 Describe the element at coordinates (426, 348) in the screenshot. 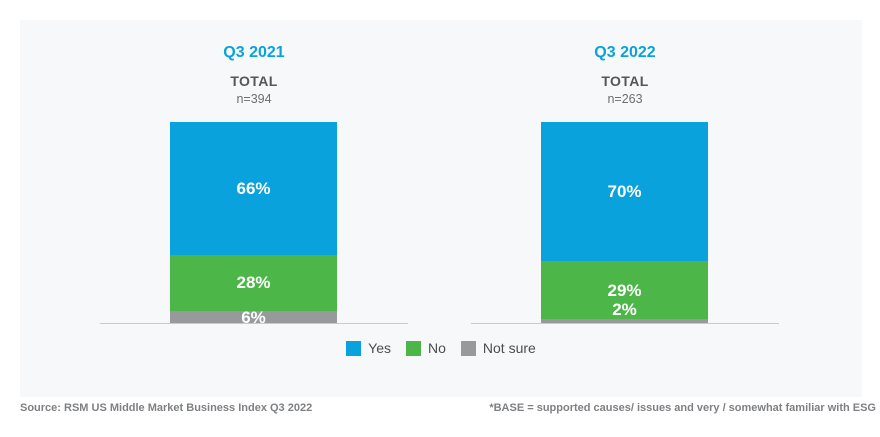

I see `legend-item: No` at that location.